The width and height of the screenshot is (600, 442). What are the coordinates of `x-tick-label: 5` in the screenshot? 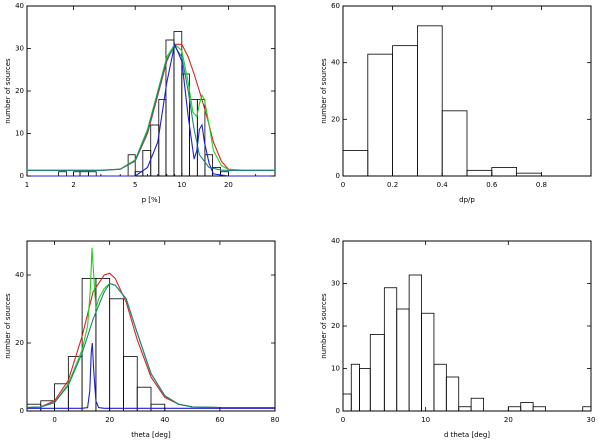 It's located at (135, 185).